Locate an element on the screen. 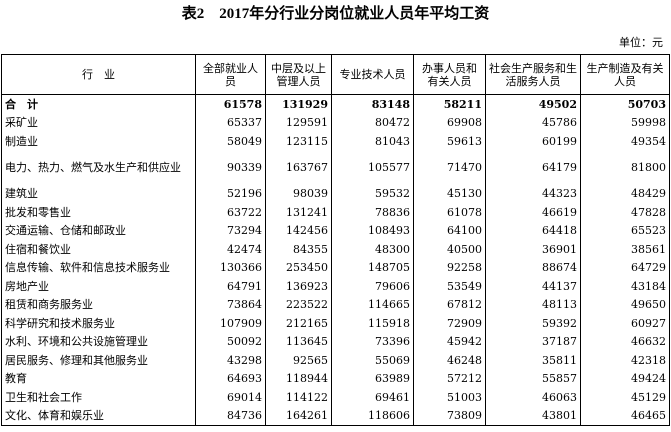 The image size is (671, 432). wage-cell: 46619 is located at coordinates (533, 212).